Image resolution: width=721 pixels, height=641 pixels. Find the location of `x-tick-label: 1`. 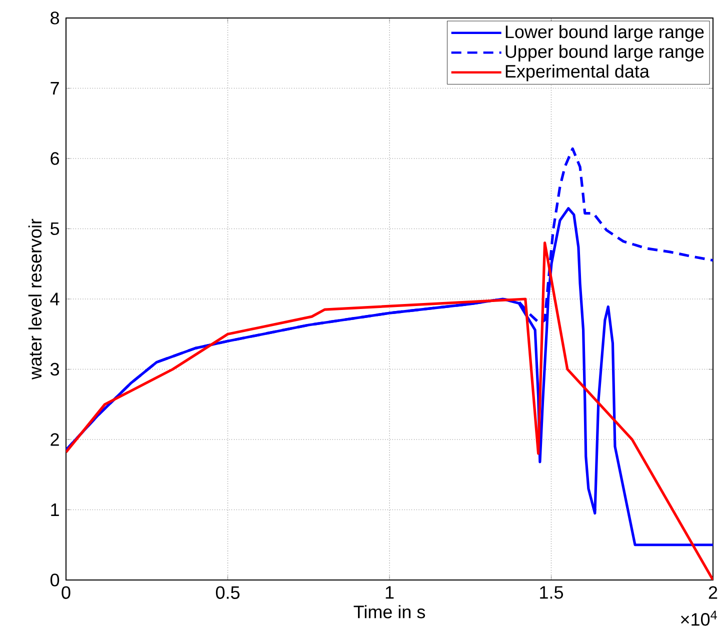

x-tick-label: 1 is located at coordinates (390, 592).